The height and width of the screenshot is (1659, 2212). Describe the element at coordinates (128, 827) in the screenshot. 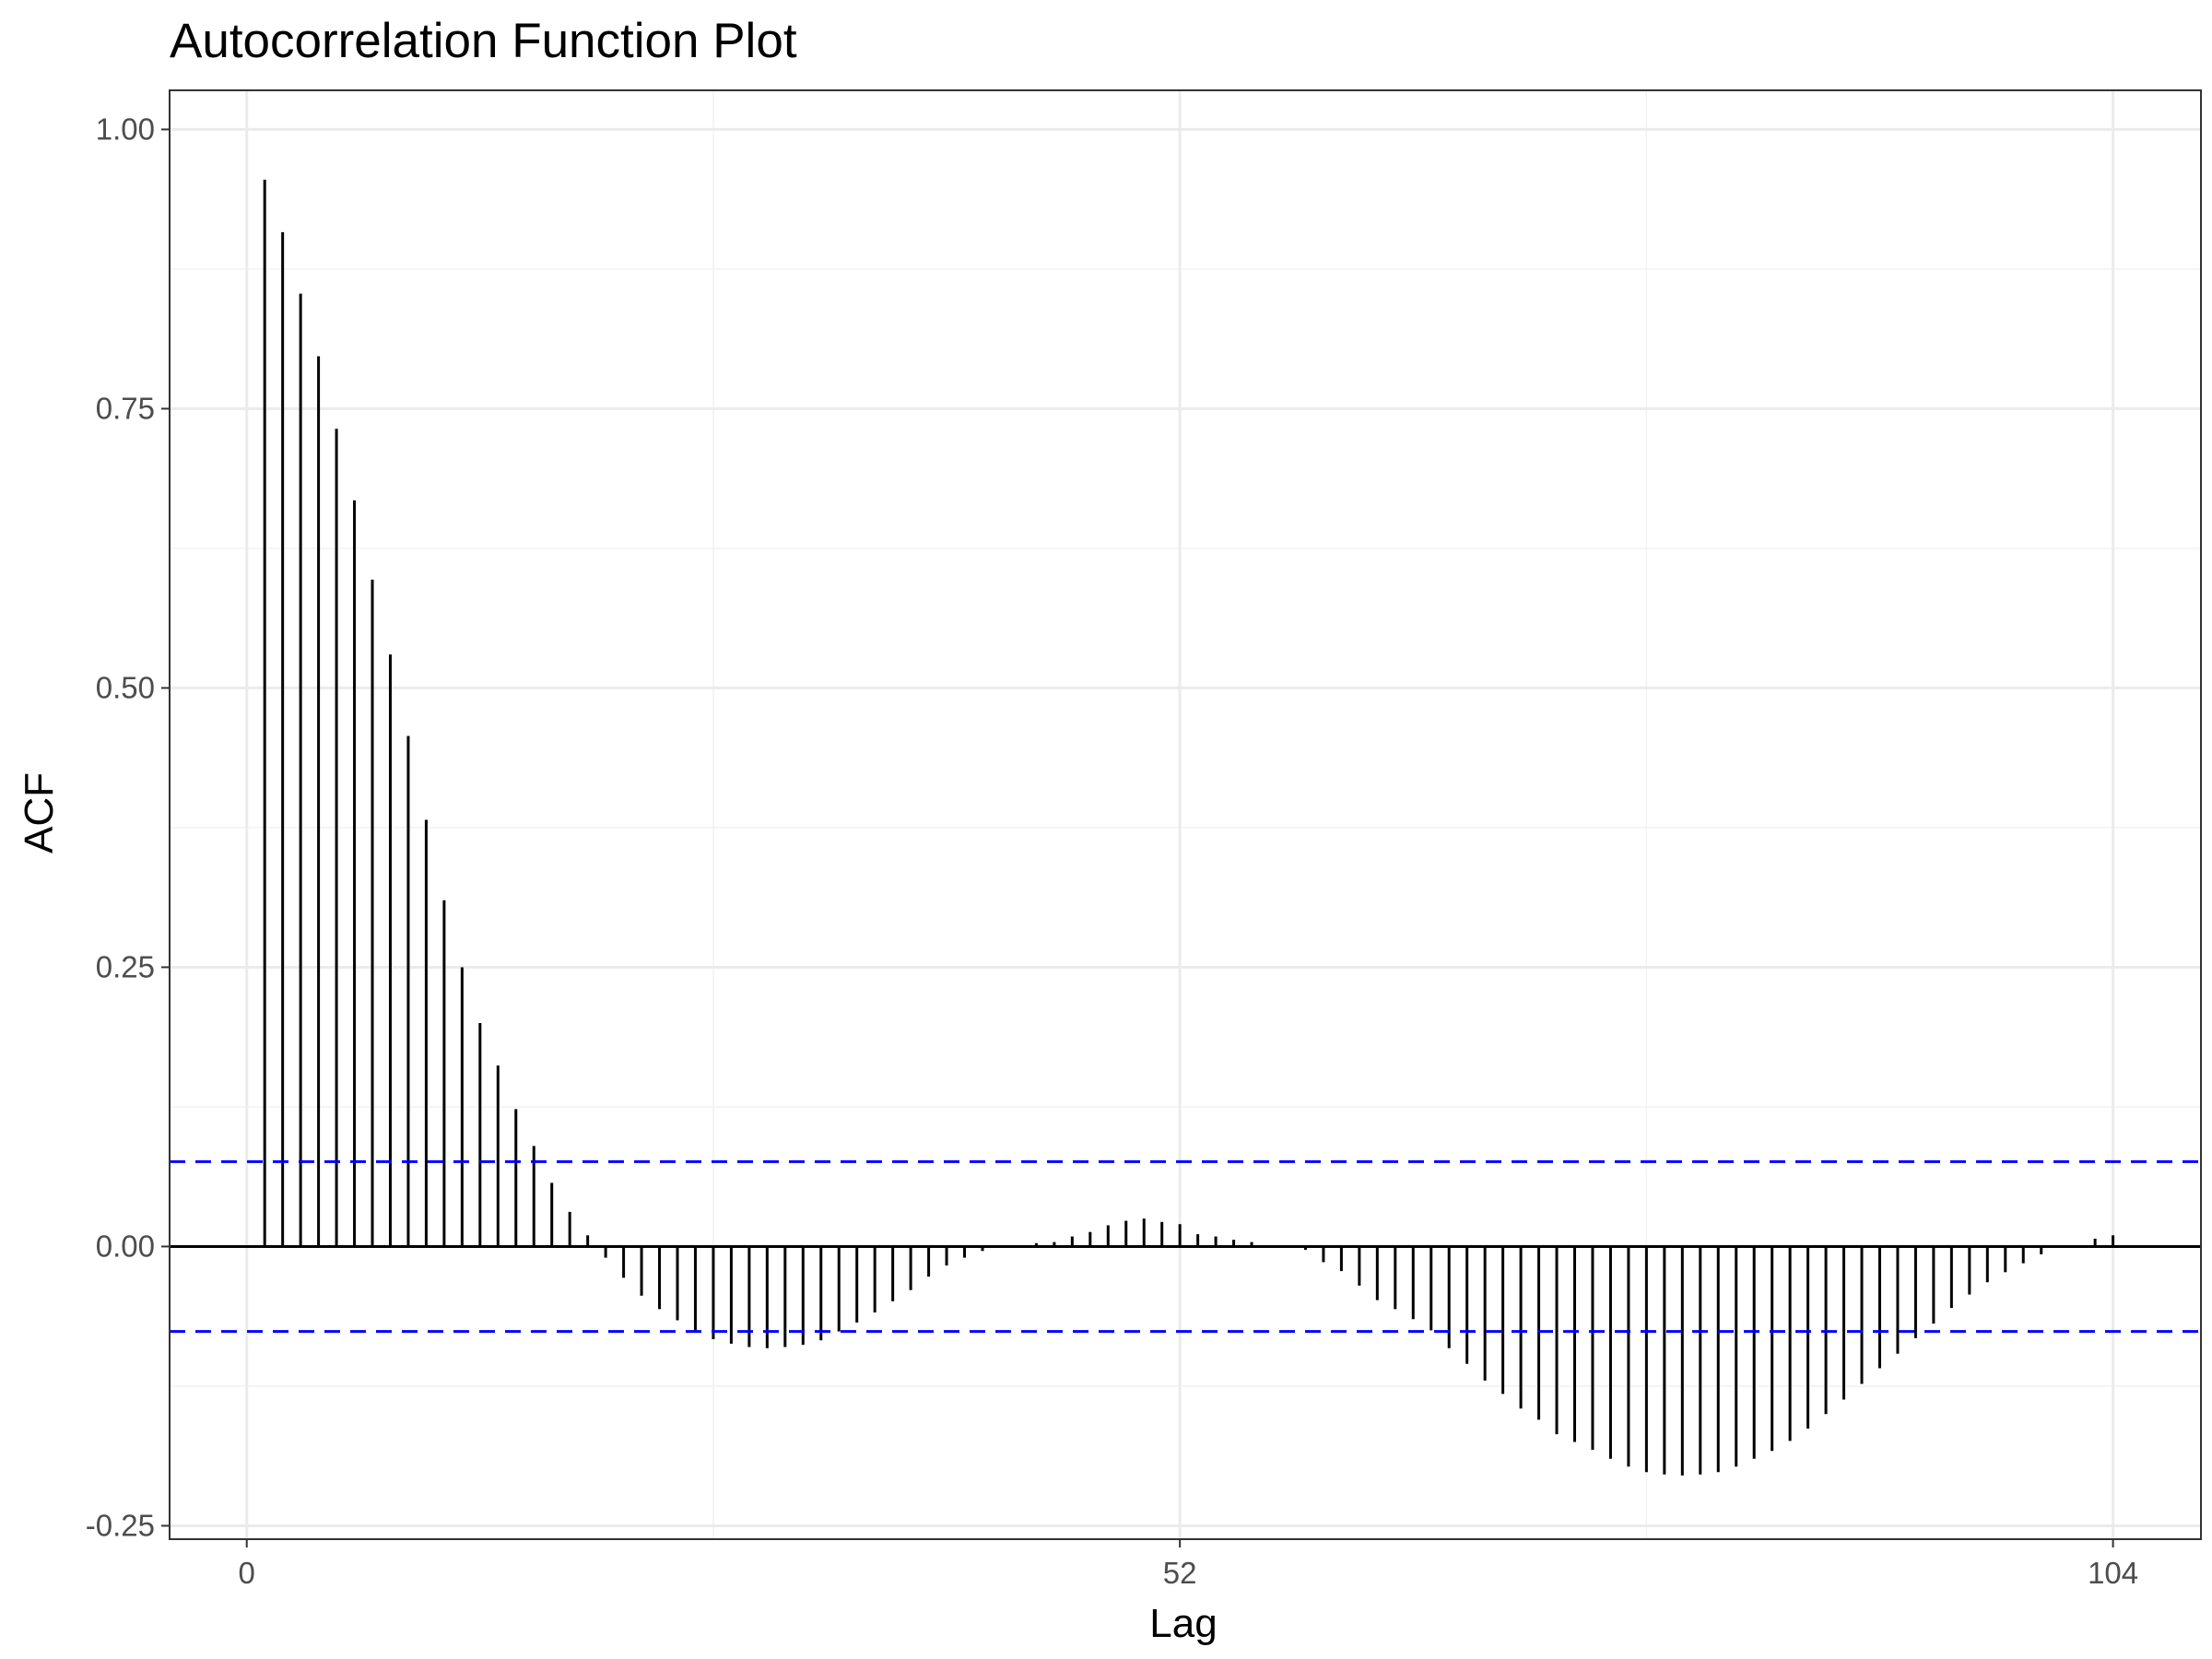

I see `y-axis: -0.25 0.00 0.25 0.50 0.75 1.00` at that location.